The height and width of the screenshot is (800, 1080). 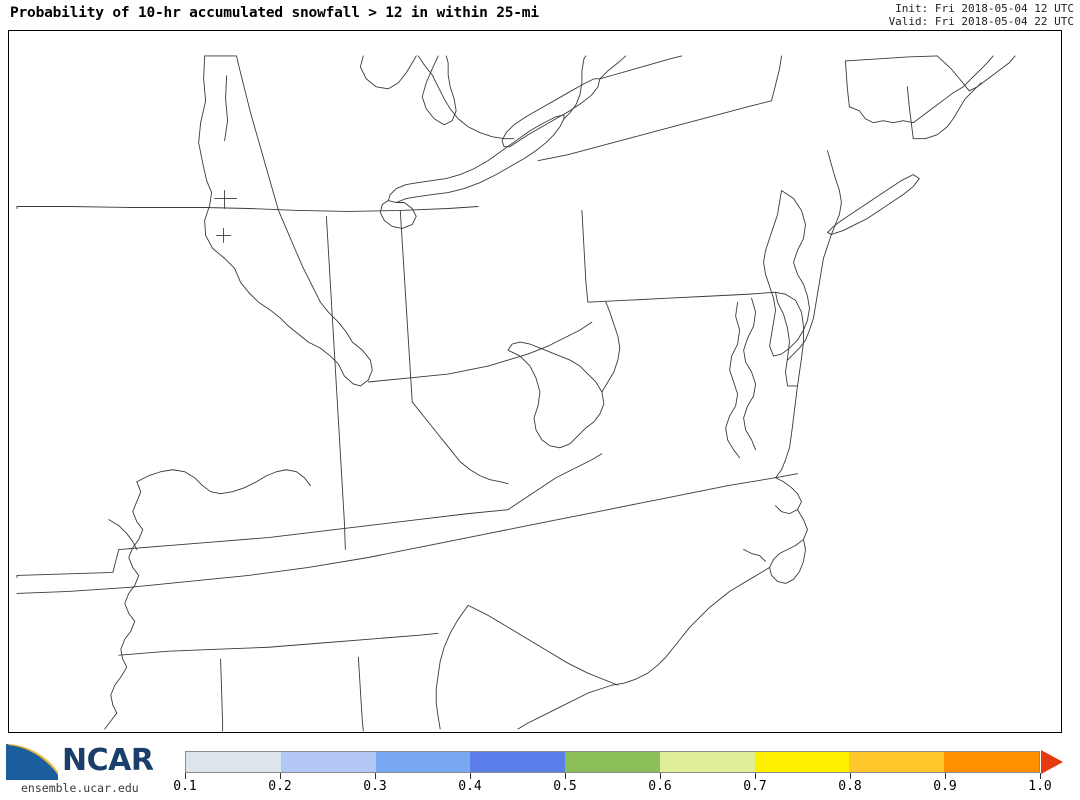 What do you see at coordinates (466, 97) in the screenshot?
I see `canada-border-lakes` at bounding box center [466, 97].